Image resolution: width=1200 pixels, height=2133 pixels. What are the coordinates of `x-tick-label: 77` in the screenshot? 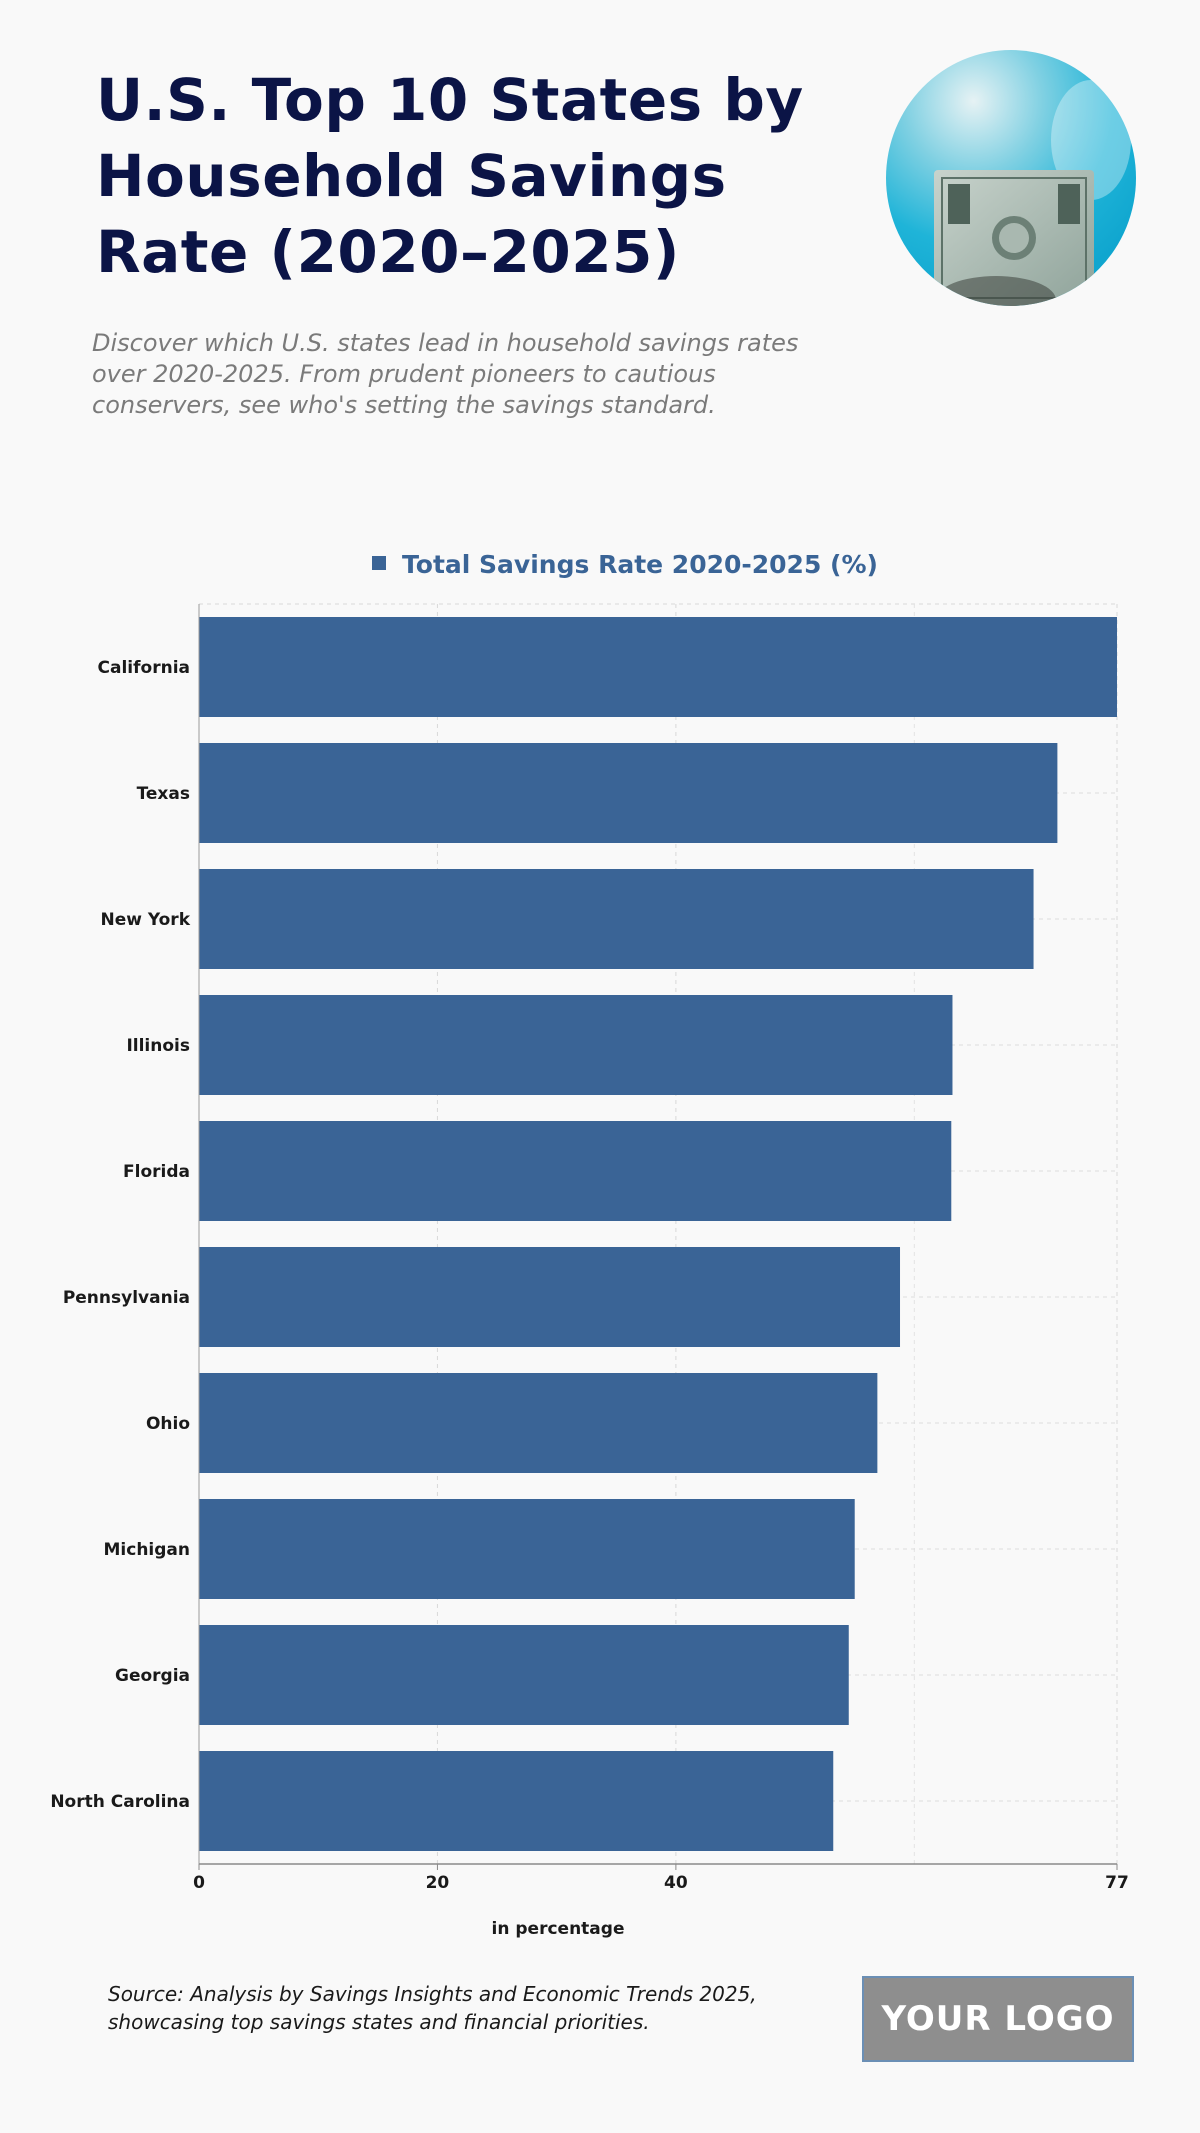 It's located at (1117, 1883).